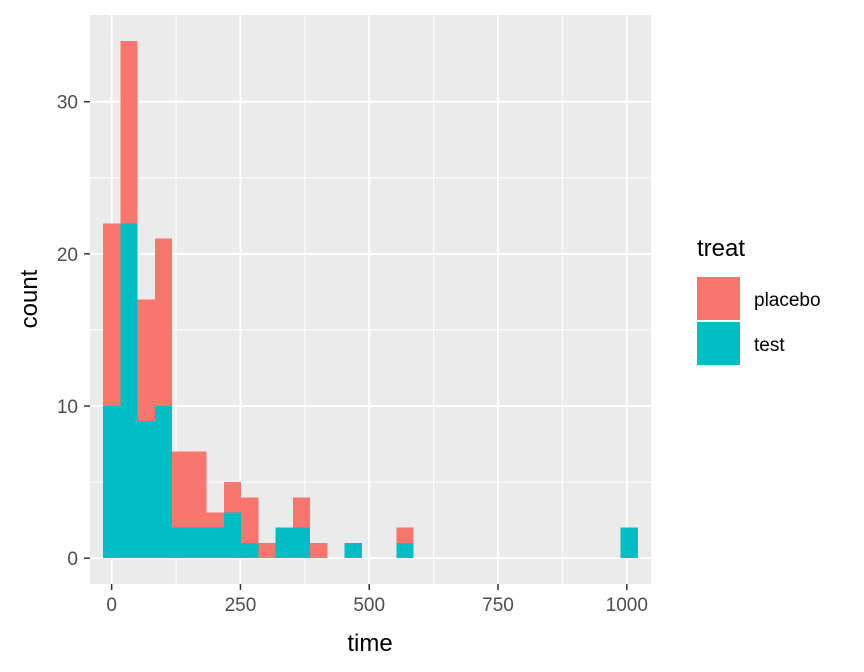  Describe the element at coordinates (67, 103) in the screenshot. I see `y-tick-label: 30` at that location.